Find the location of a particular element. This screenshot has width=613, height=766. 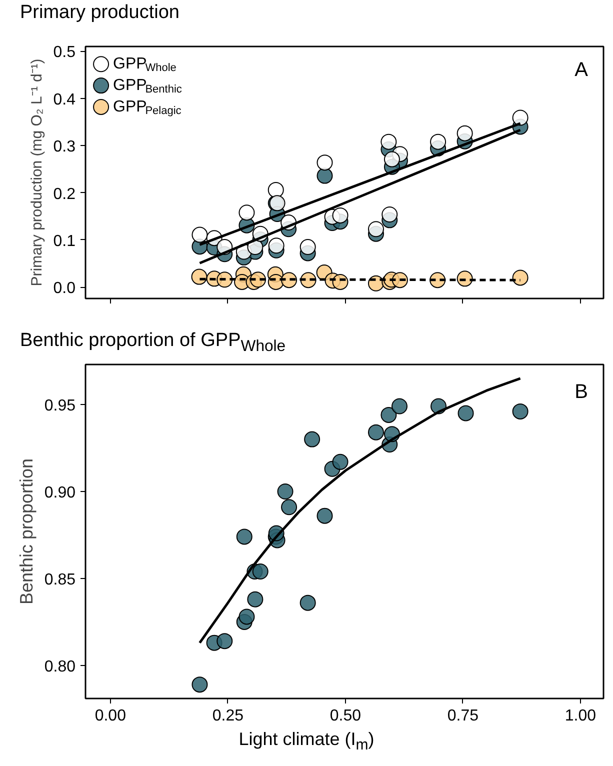

y-tick-label: 0.0 is located at coordinates (64, 289).